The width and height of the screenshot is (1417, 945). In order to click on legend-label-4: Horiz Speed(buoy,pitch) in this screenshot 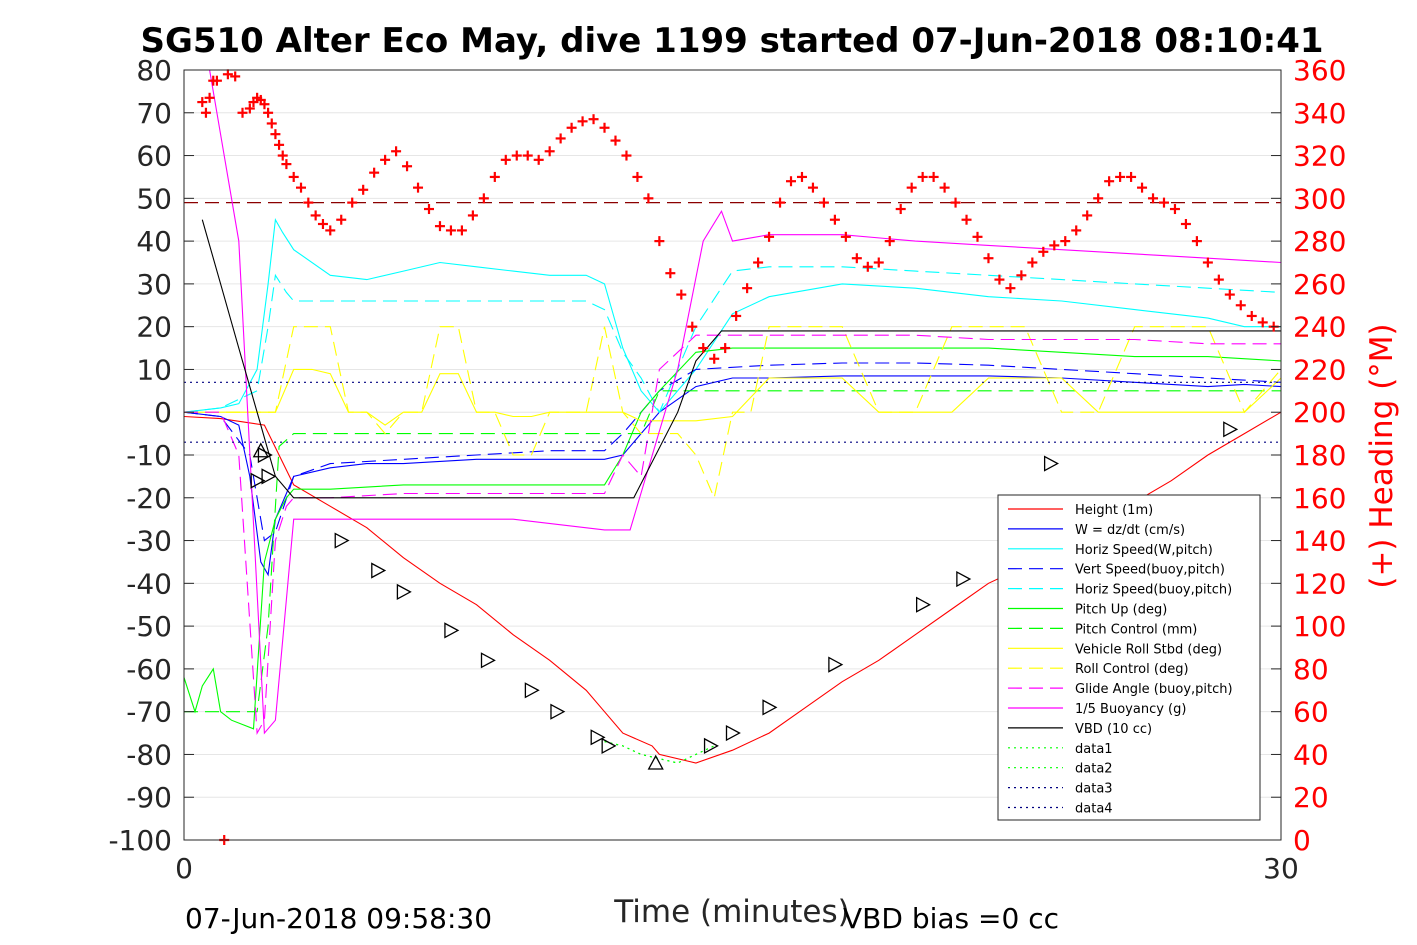, I will do `click(1153, 590)`.